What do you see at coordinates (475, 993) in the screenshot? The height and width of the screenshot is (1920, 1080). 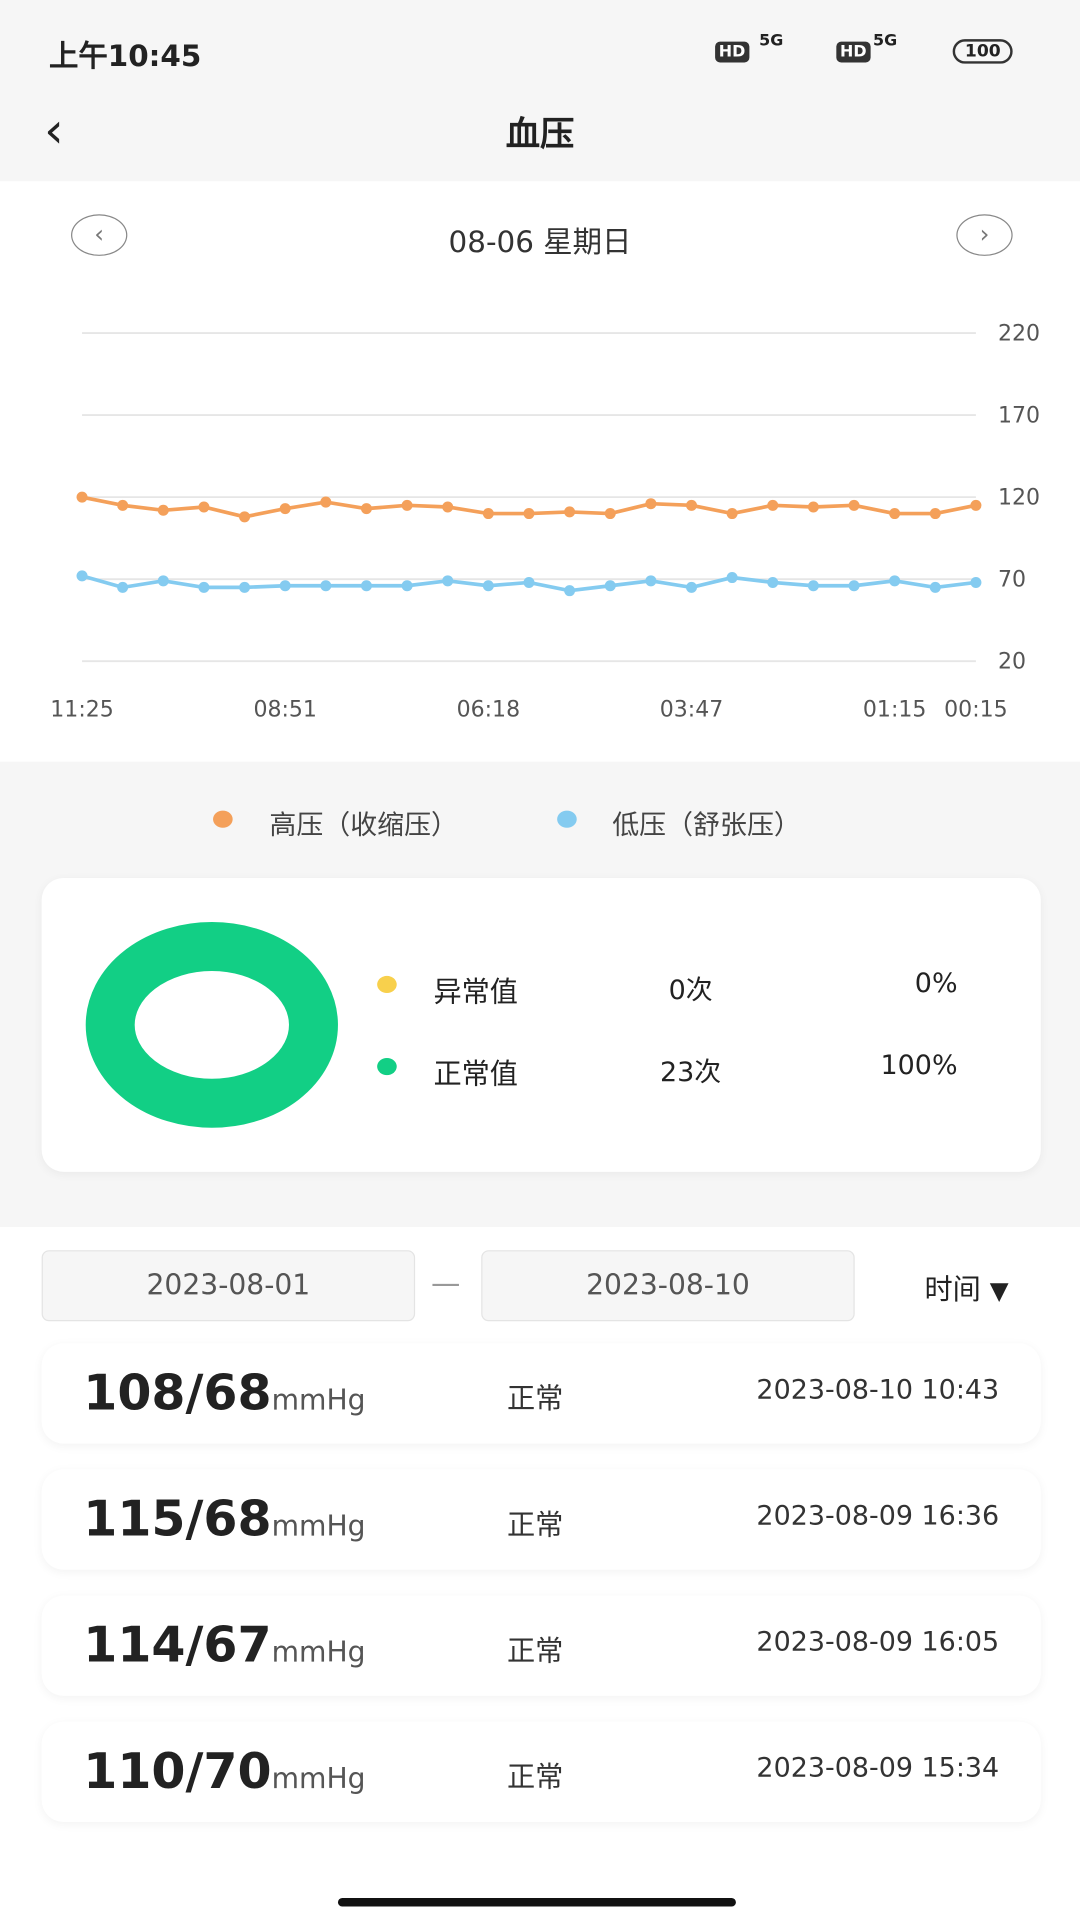 I see `pie-category: 异常值` at bounding box center [475, 993].